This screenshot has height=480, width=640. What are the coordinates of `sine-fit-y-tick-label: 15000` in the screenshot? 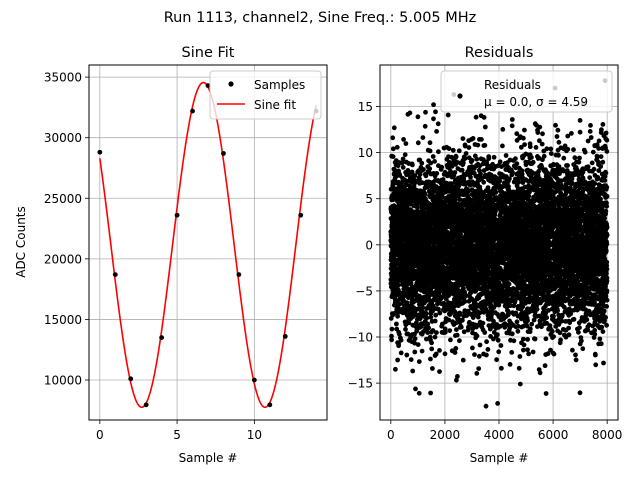 It's located at (63, 320).